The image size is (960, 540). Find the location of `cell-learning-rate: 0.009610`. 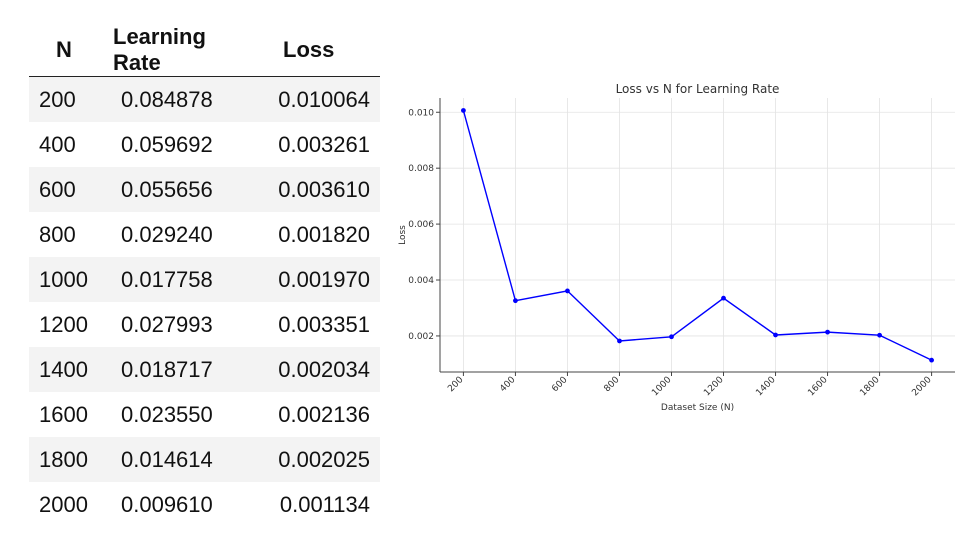

cell-learning-rate: 0.009610 is located at coordinates (167, 504).